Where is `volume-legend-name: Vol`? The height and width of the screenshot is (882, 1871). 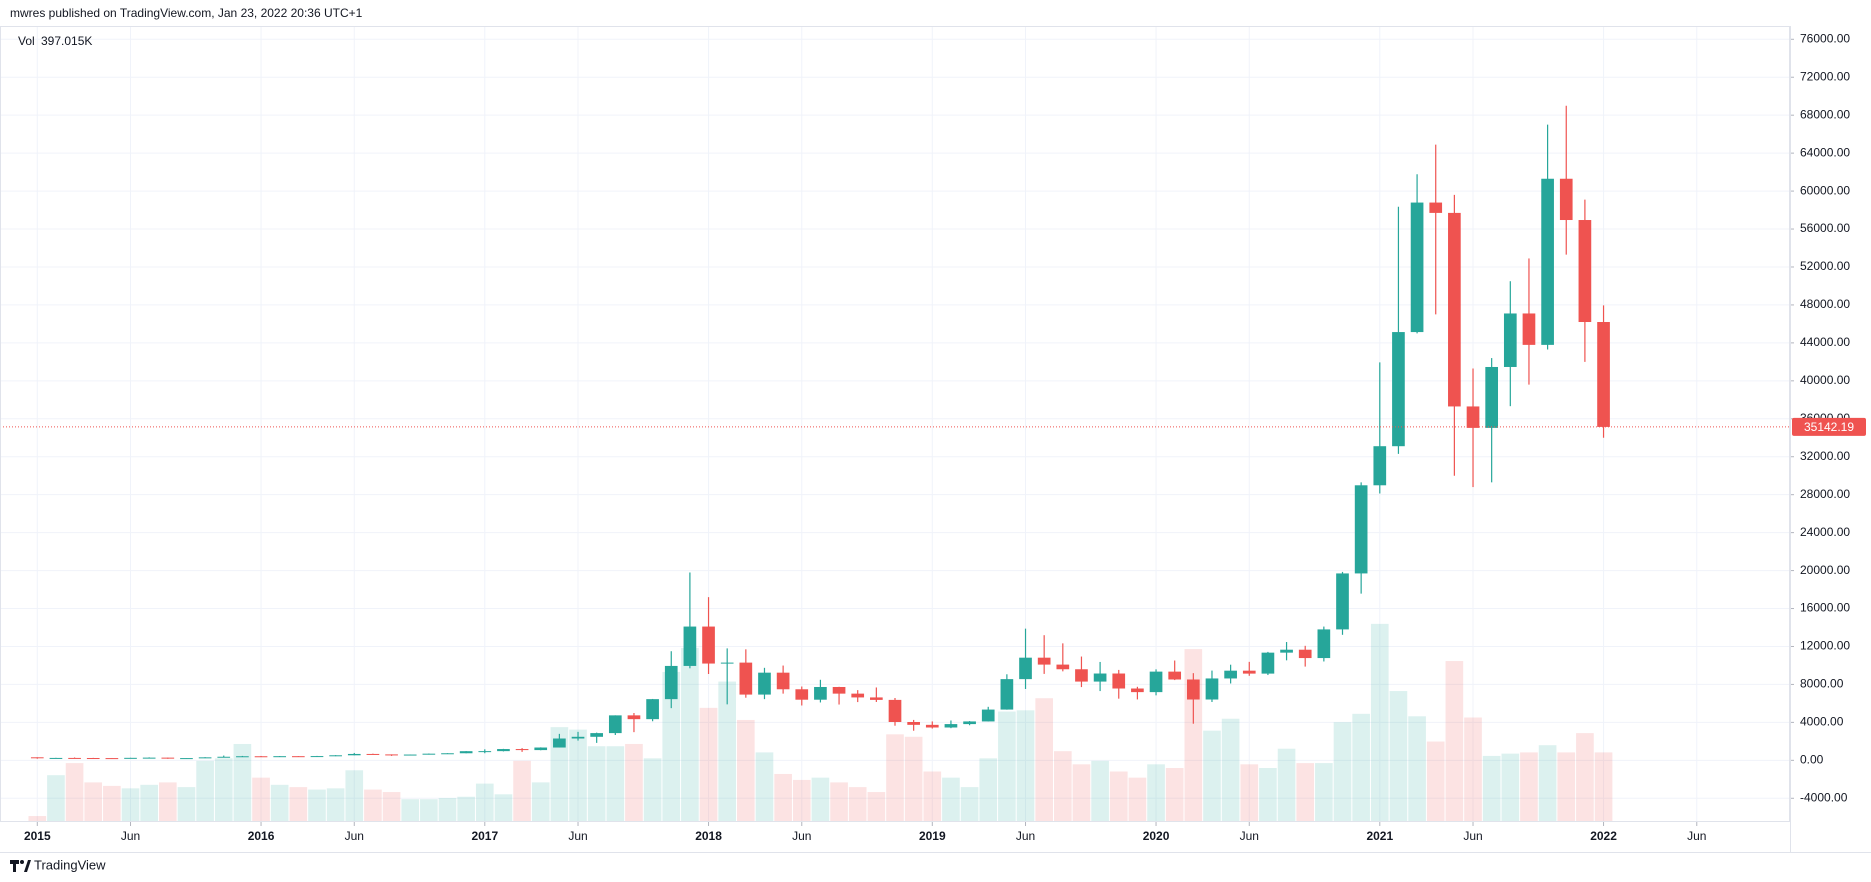 volume-legend-name: Vol is located at coordinates (26, 41).